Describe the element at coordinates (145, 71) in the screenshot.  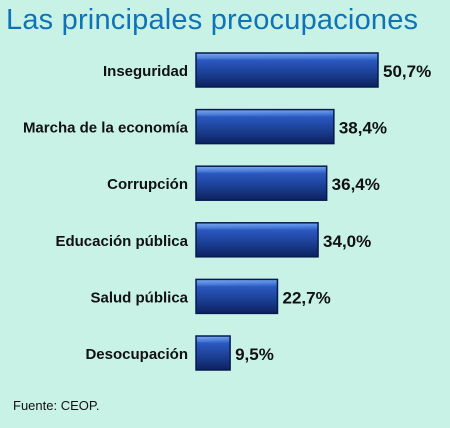
I see `category-label: Inseguridad` at that location.